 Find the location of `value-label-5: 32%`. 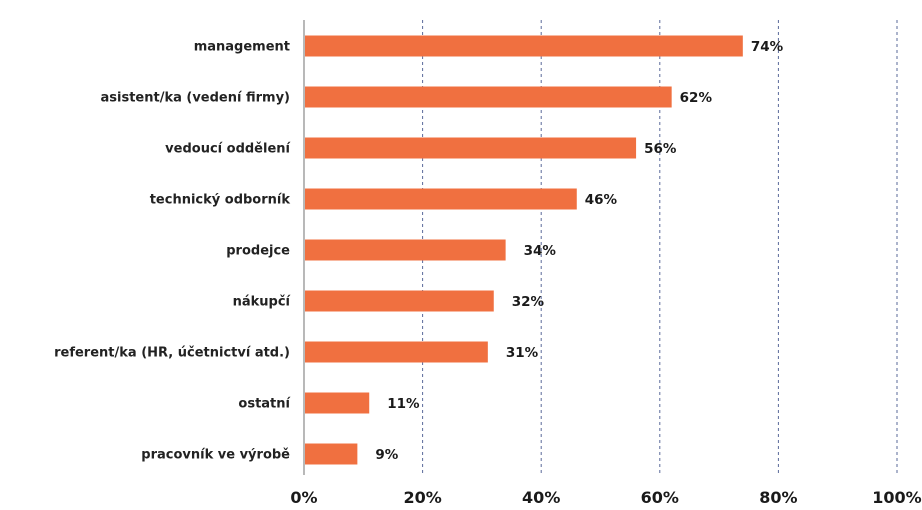

value-label-5: 32% is located at coordinates (528, 302).